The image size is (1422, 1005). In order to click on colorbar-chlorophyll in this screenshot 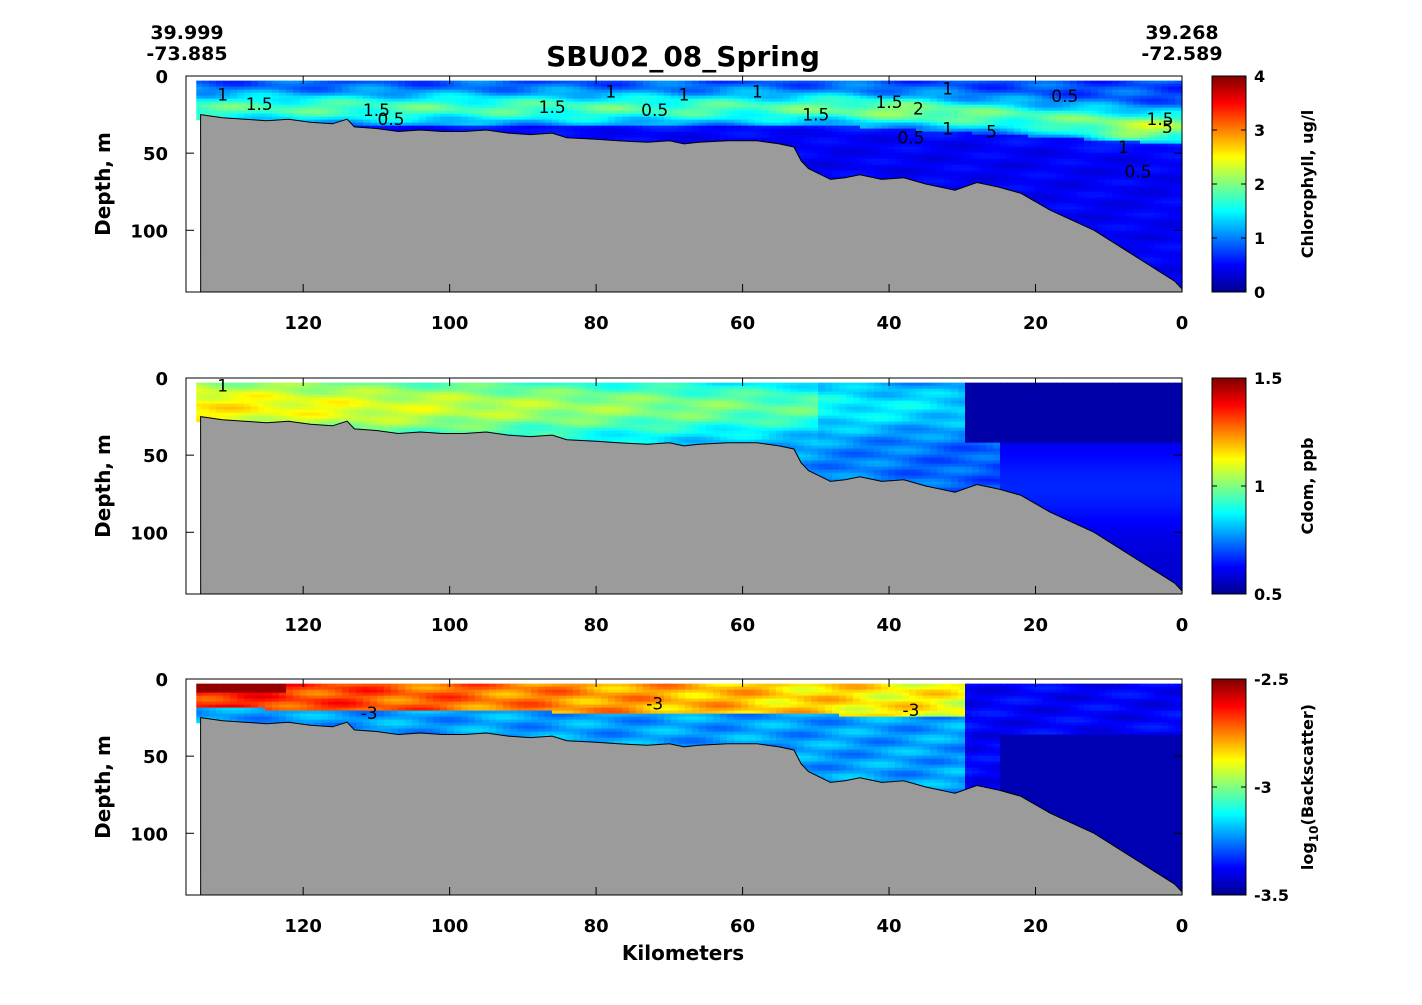, I will do `click(1229, 184)`.